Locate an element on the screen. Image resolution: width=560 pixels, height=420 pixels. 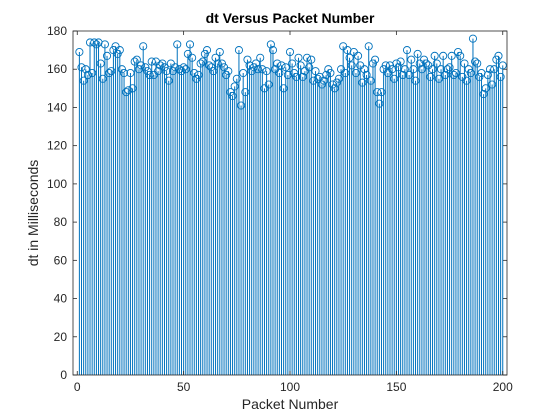
x-tick-label: 200 is located at coordinates (503, 387).